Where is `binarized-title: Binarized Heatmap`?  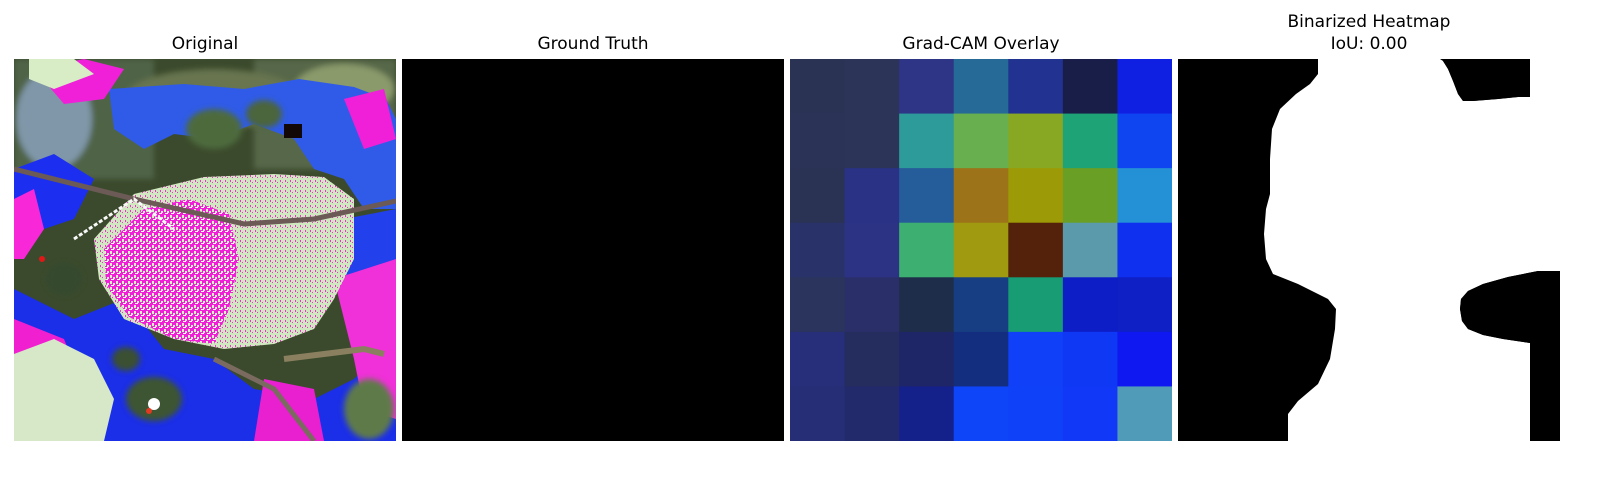 binarized-title: Binarized Heatmap is located at coordinates (1369, 22).